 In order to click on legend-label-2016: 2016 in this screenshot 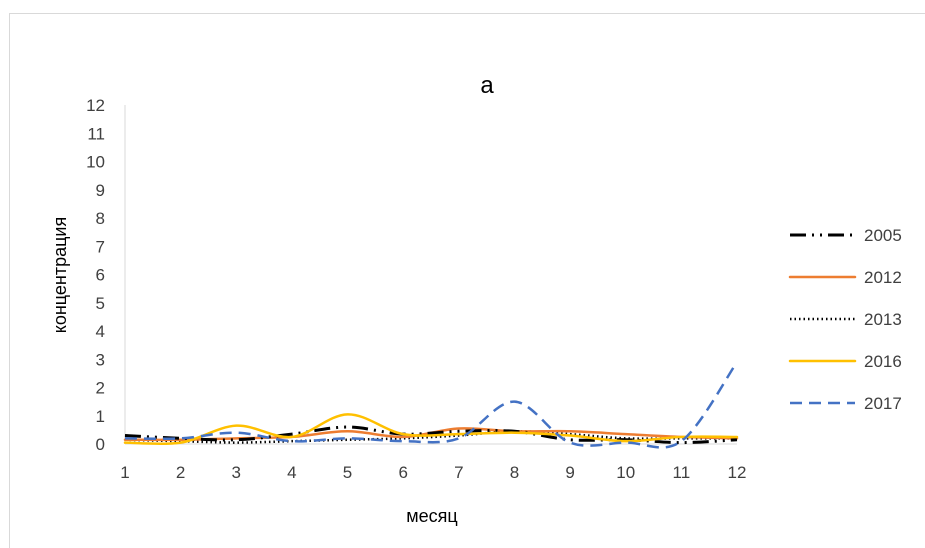, I will do `click(883, 361)`.